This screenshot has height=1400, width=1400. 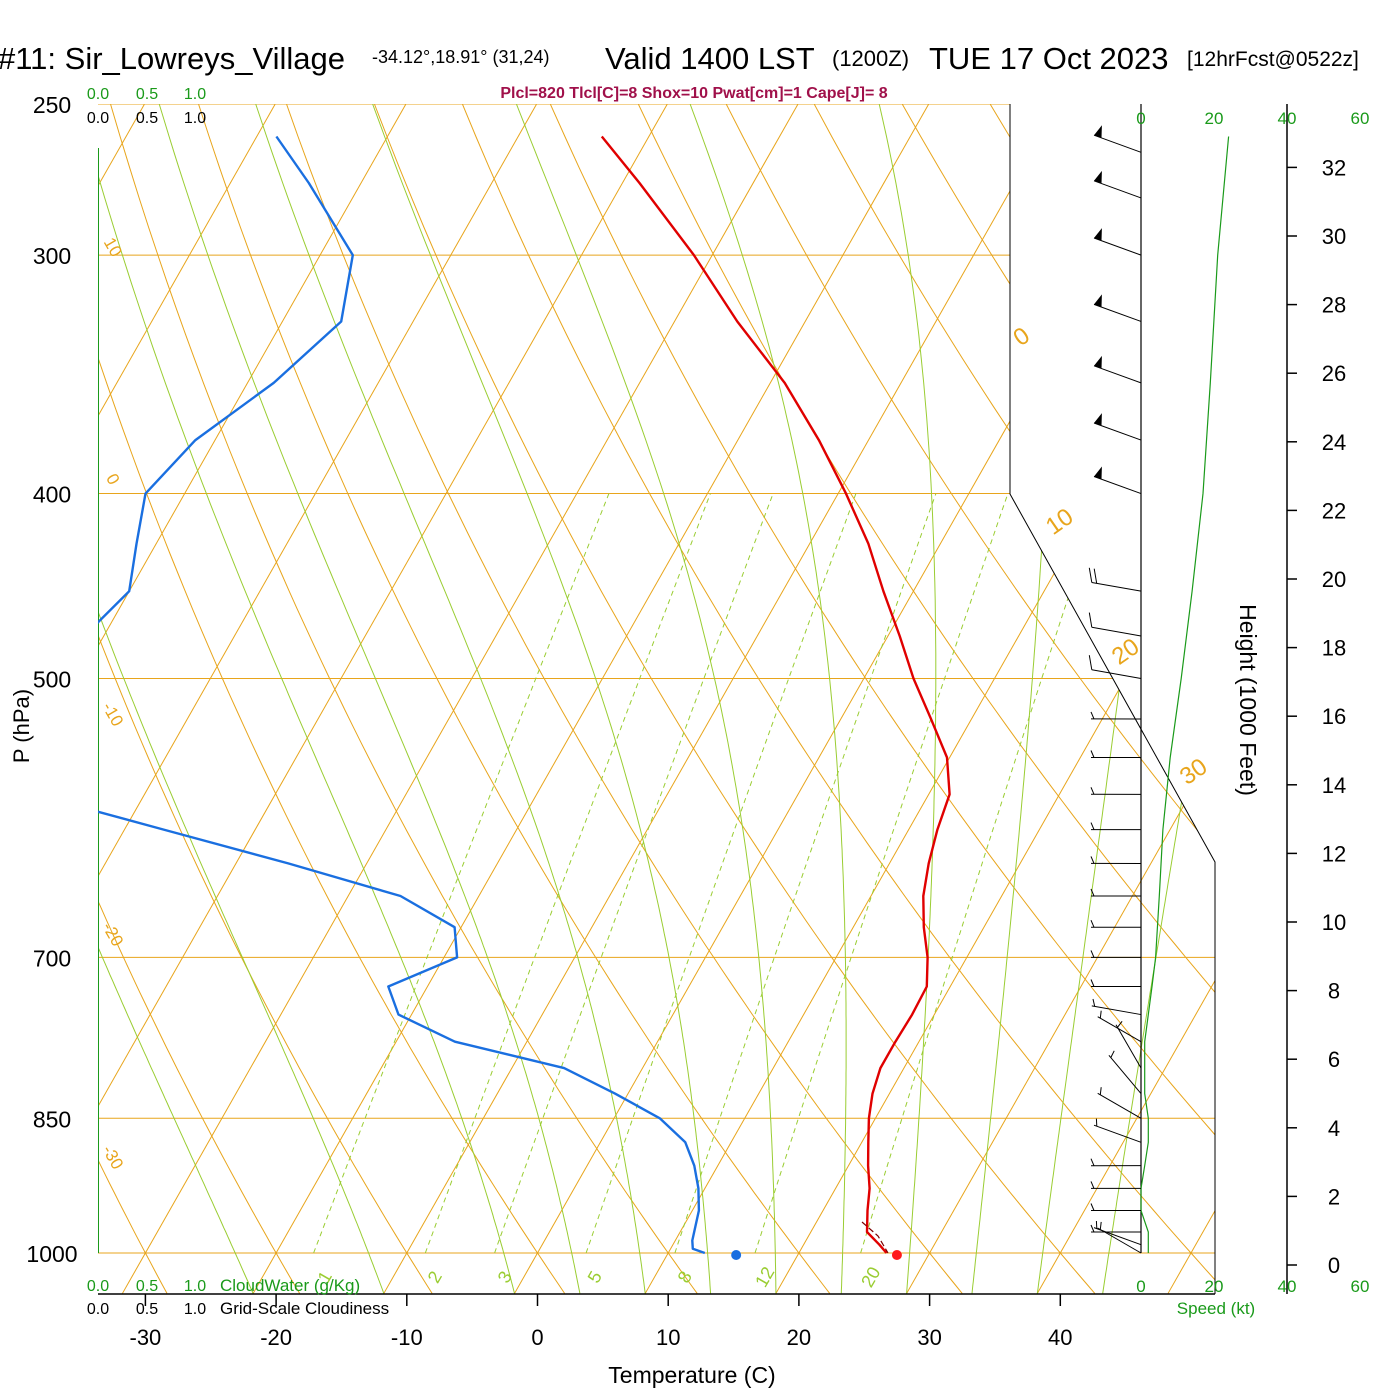 I want to click on cloudiness-tick-top: 1.0, so click(x=195, y=118).